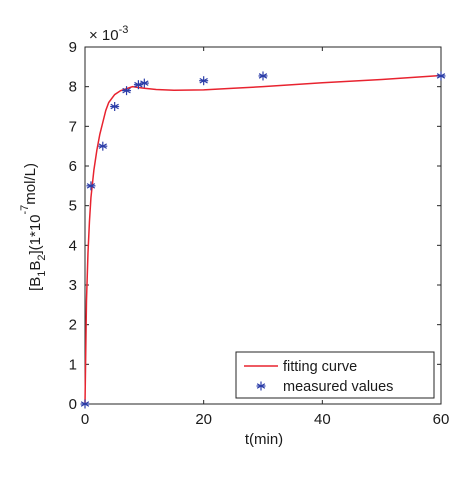  What do you see at coordinates (73, 364) in the screenshot?
I see `y-tick-label: 1` at bounding box center [73, 364].